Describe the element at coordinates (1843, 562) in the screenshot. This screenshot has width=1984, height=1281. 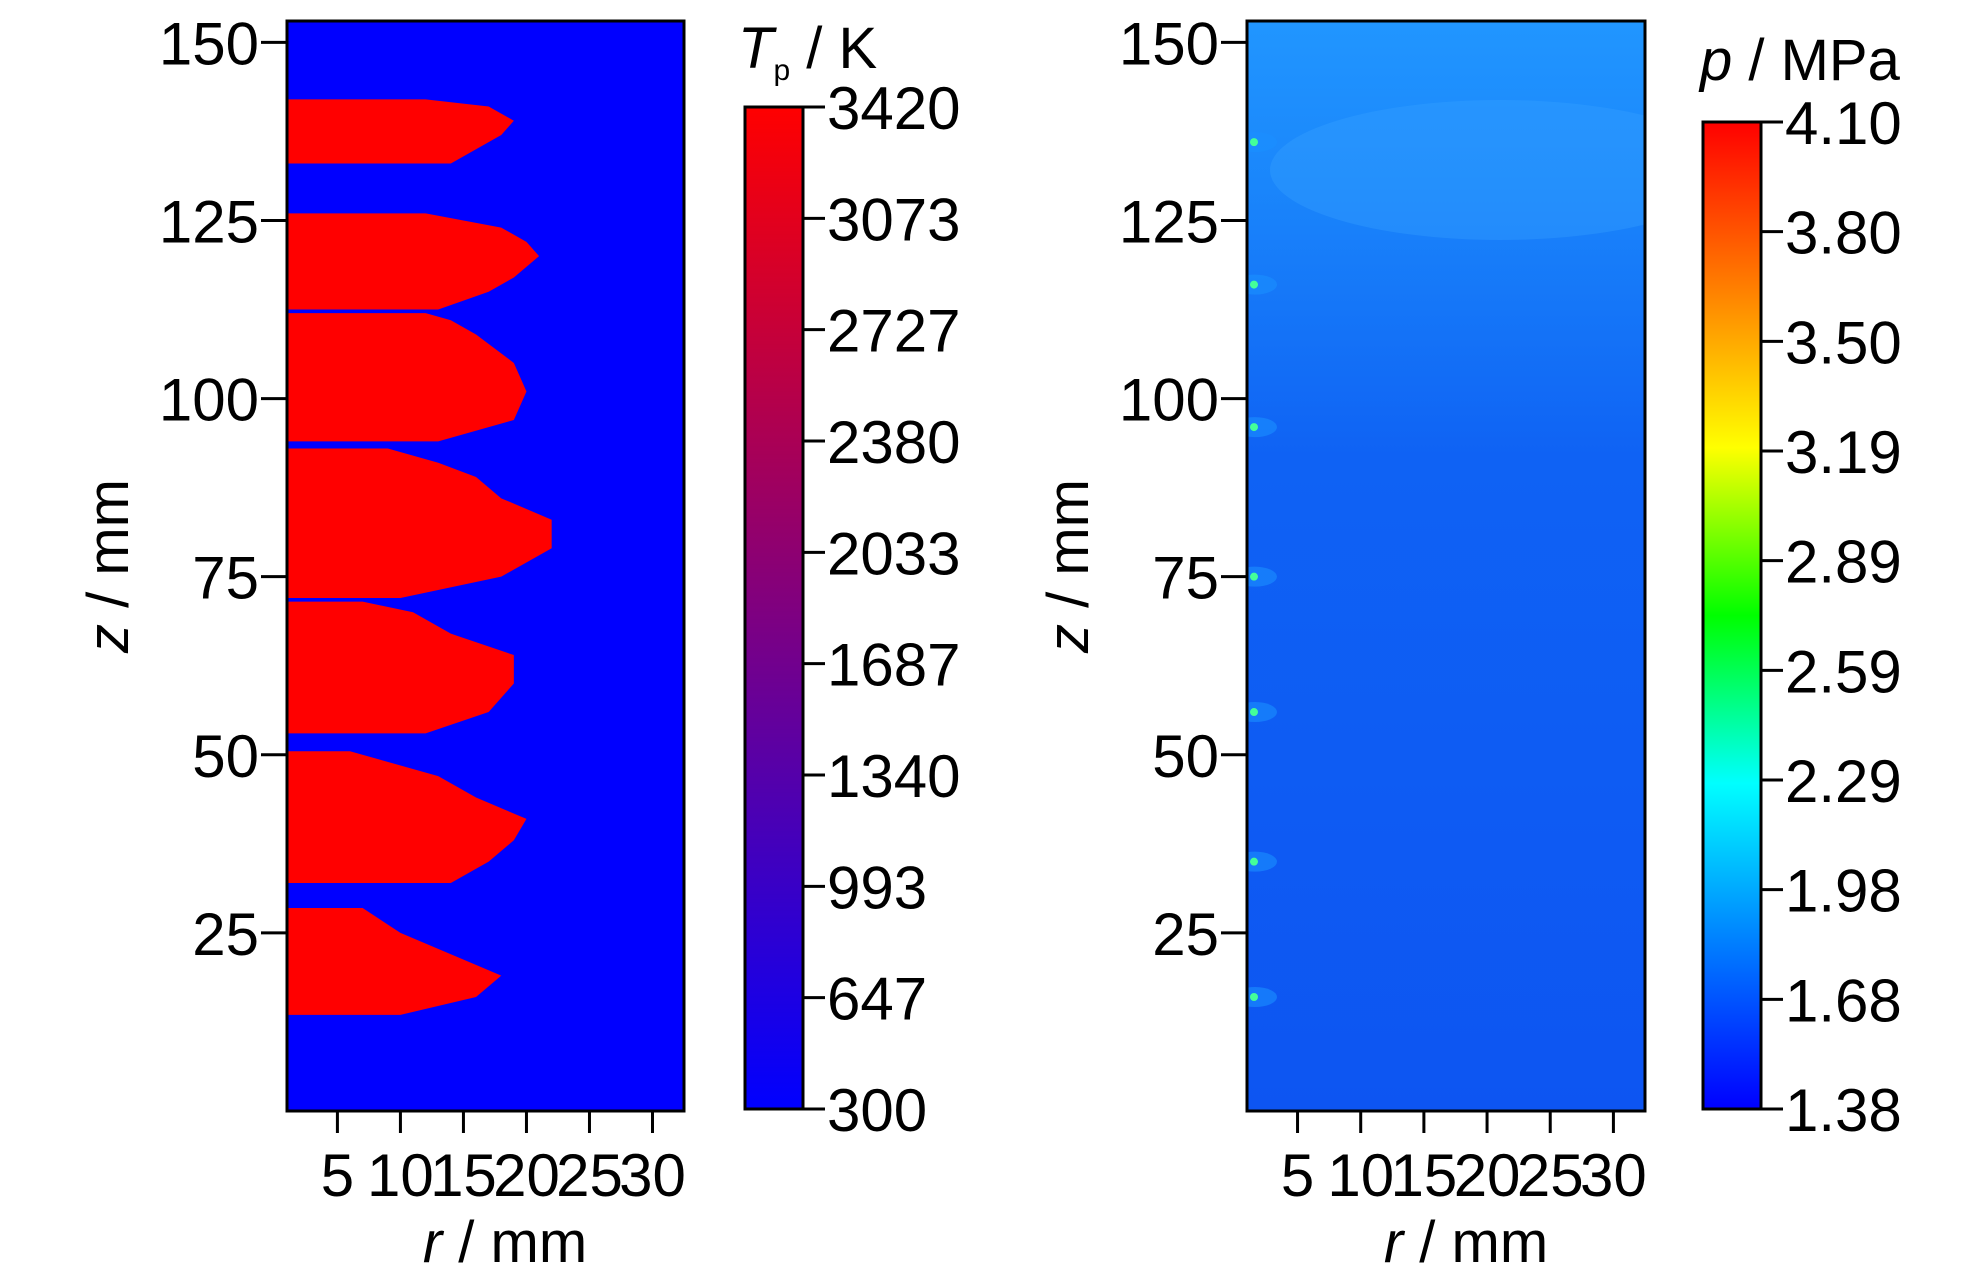
I see `colorbar-tick-label: 2.89` at that location.